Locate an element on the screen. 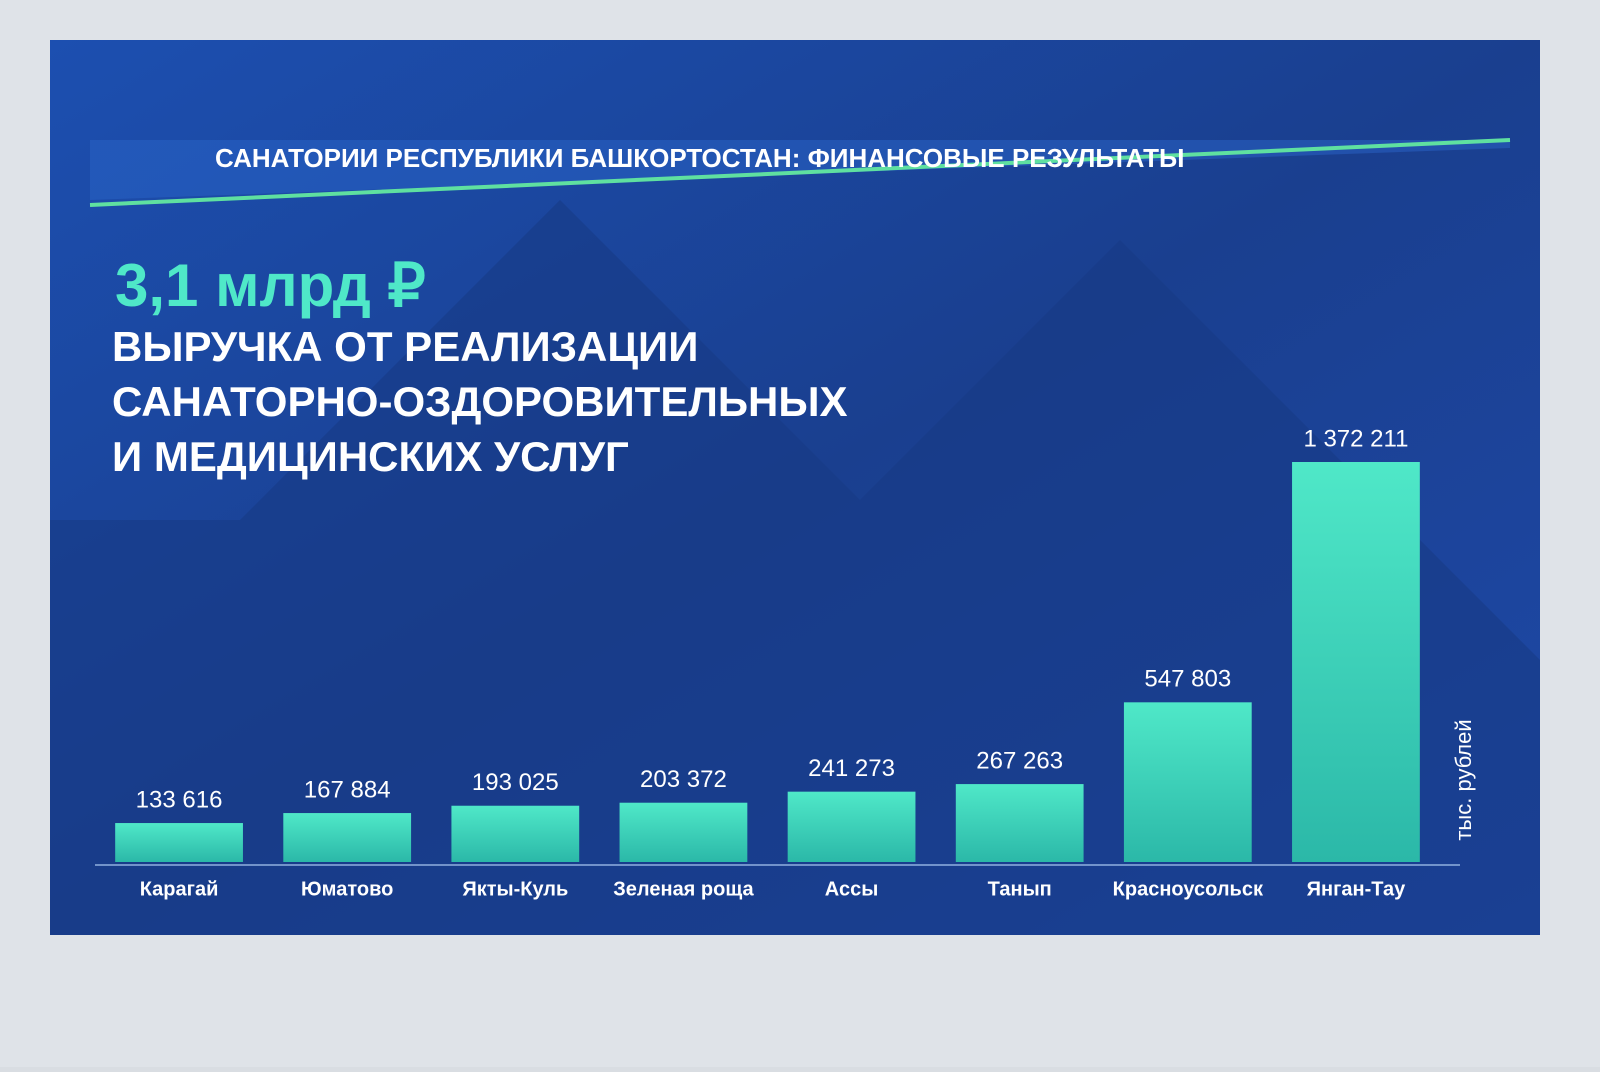 The width and height of the screenshot is (1600, 1072). subtitle: САНАТОРНО-ОЗДОРОВИТЕЛЬНЫХ is located at coordinates (479, 401).